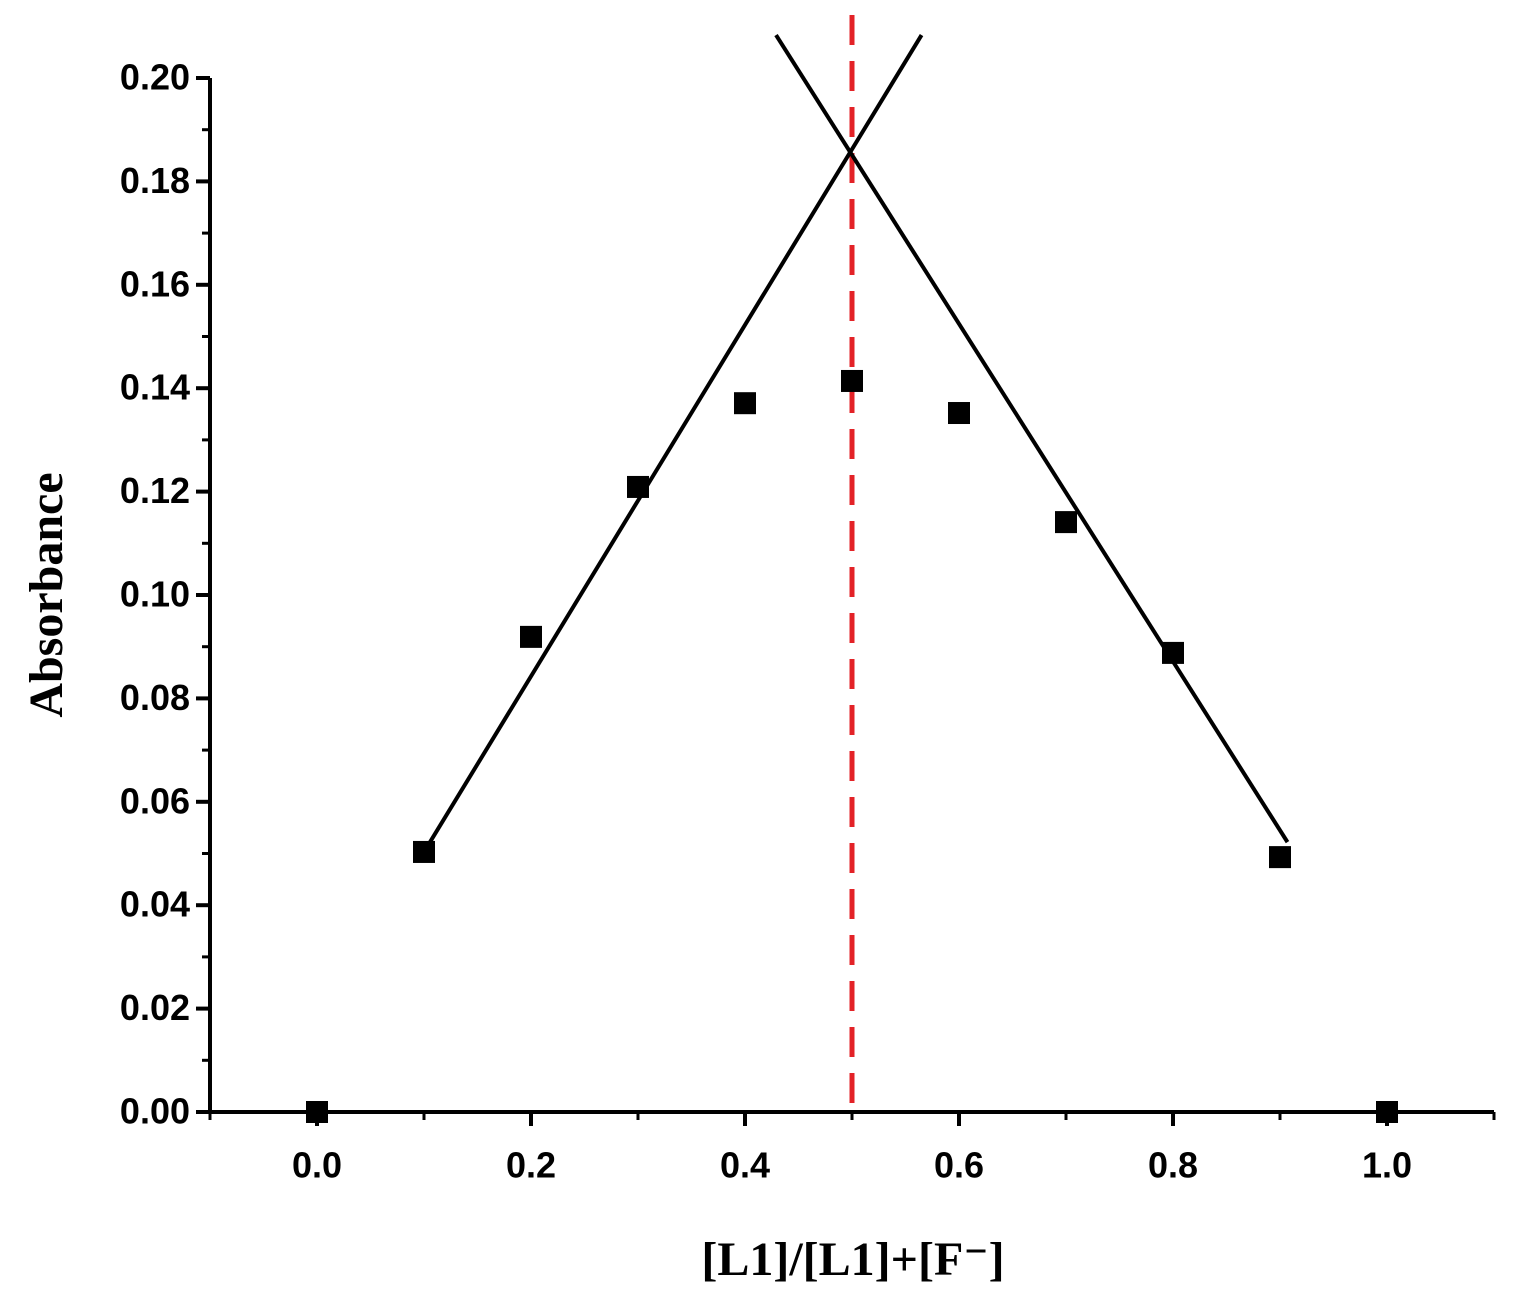 The width and height of the screenshot is (1519, 1313). What do you see at coordinates (959, 1165) in the screenshot?
I see `x-tick-label: 0.6` at bounding box center [959, 1165].